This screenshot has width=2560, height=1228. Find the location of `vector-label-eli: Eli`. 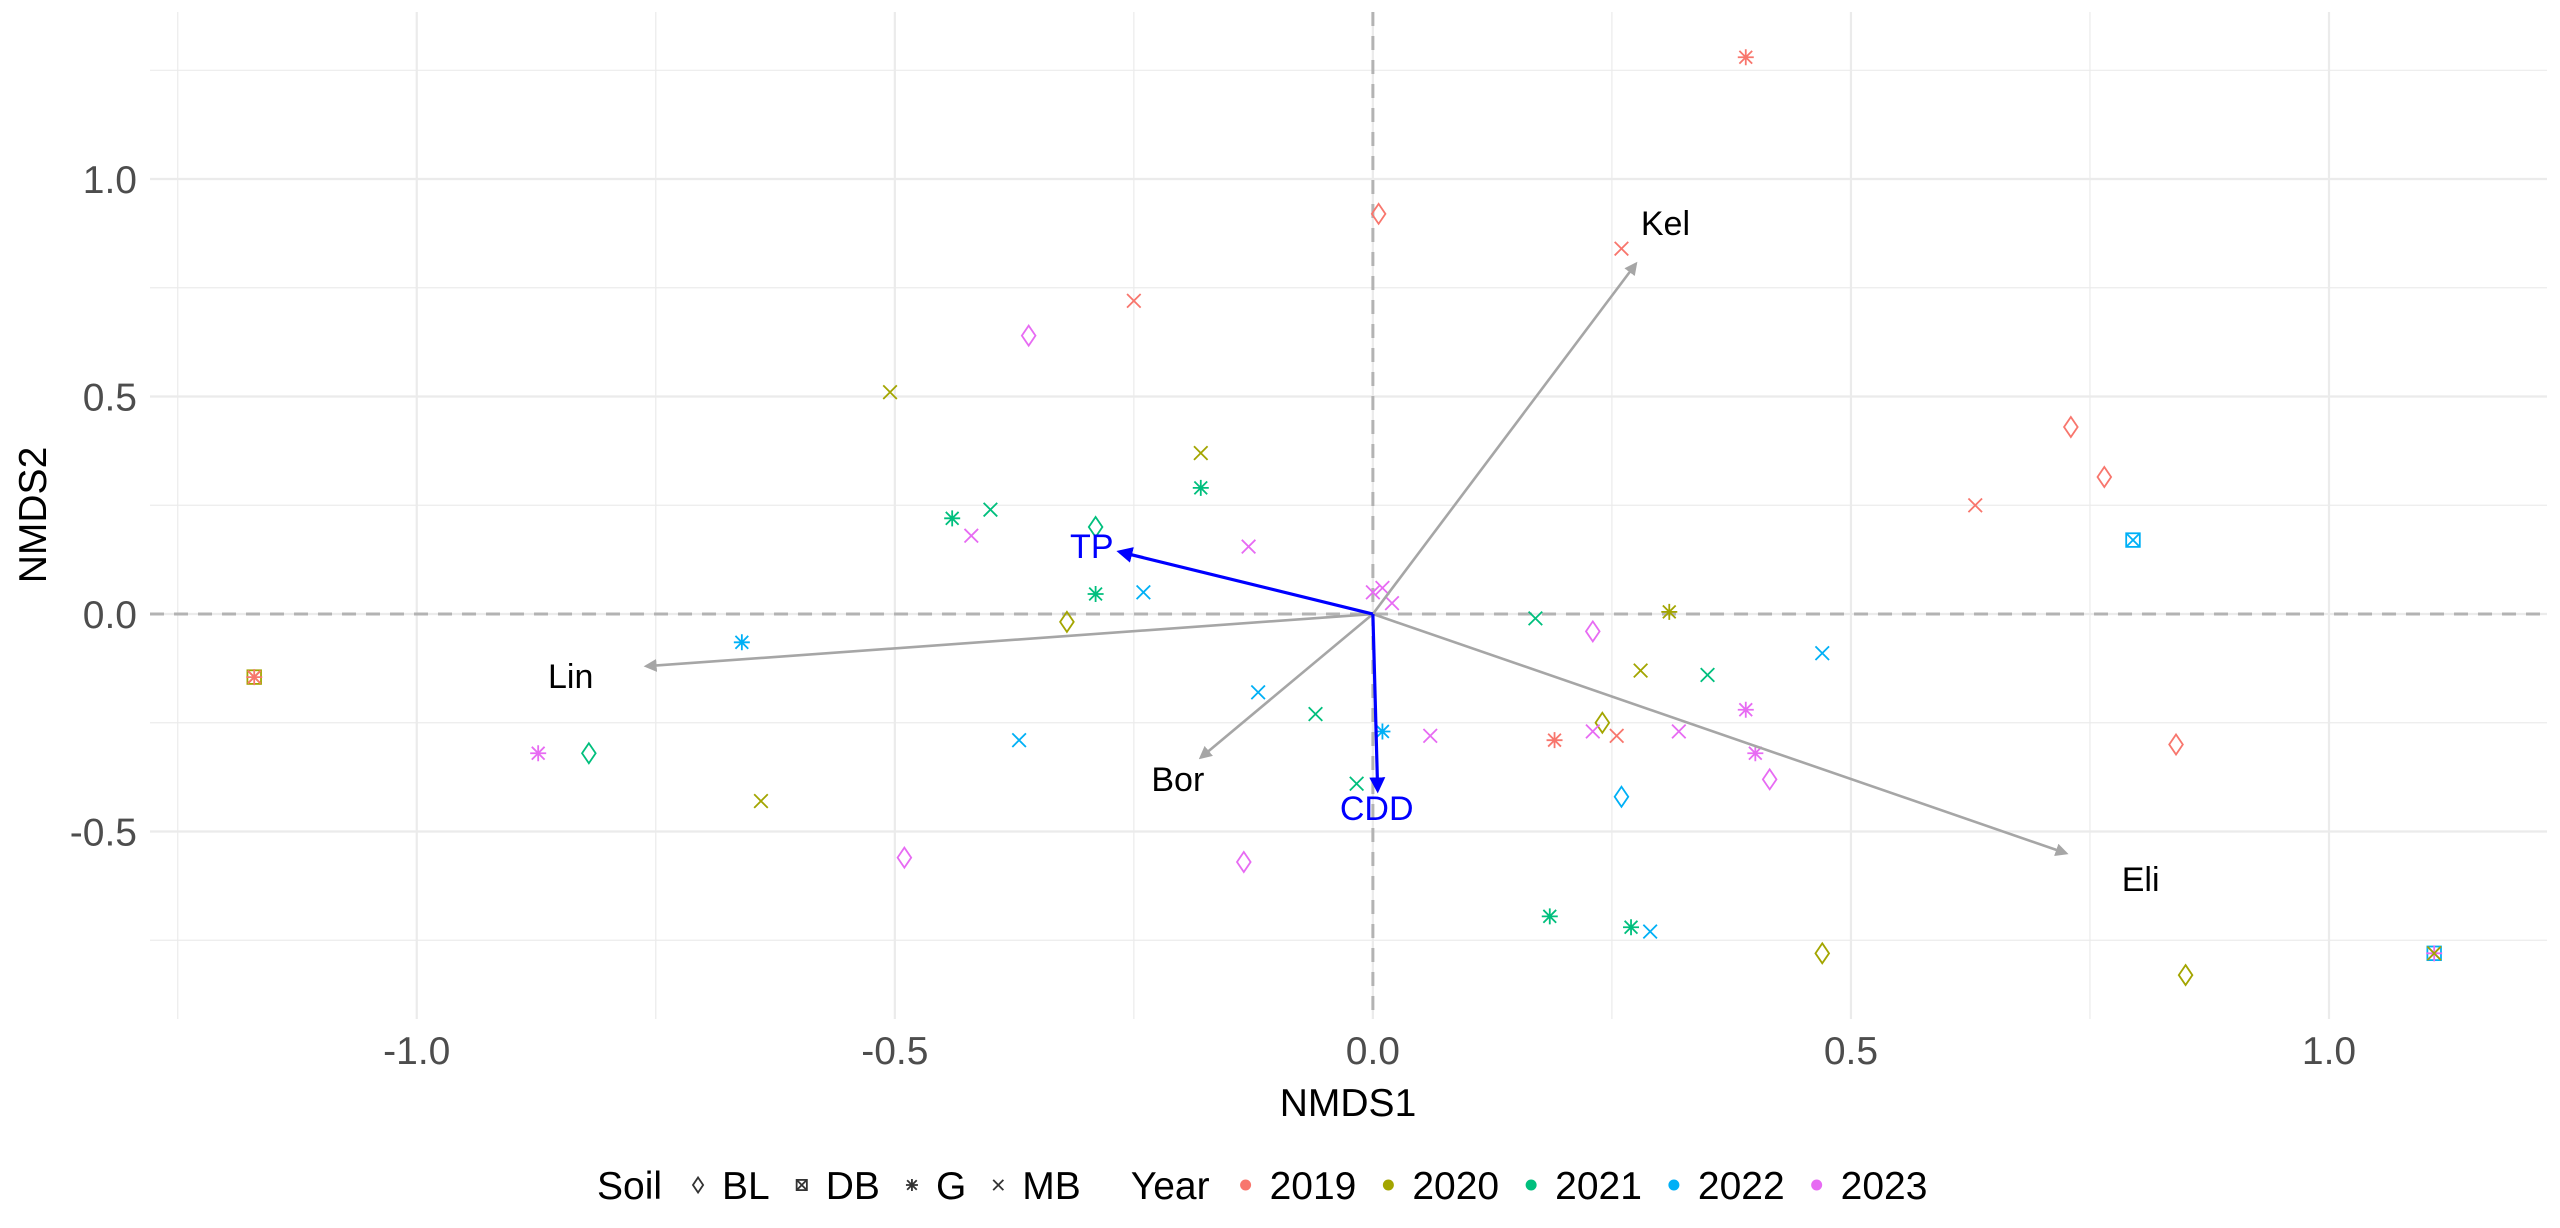

vector-label-eli: Eli is located at coordinates (2141, 880).